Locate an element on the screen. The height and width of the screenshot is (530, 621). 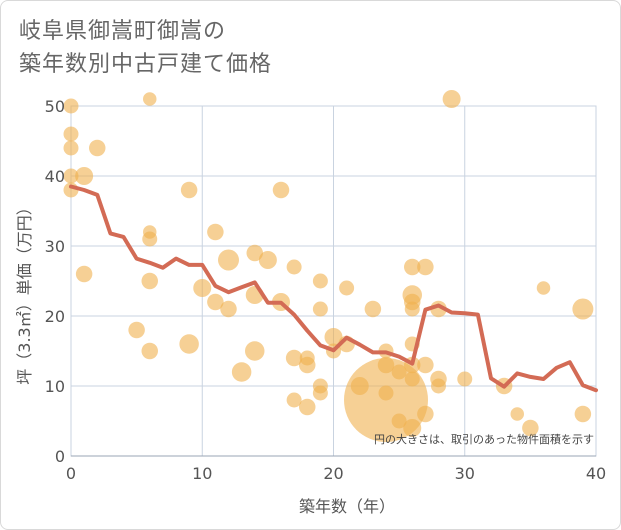
x-tick-label: 0 is located at coordinates (71, 473).